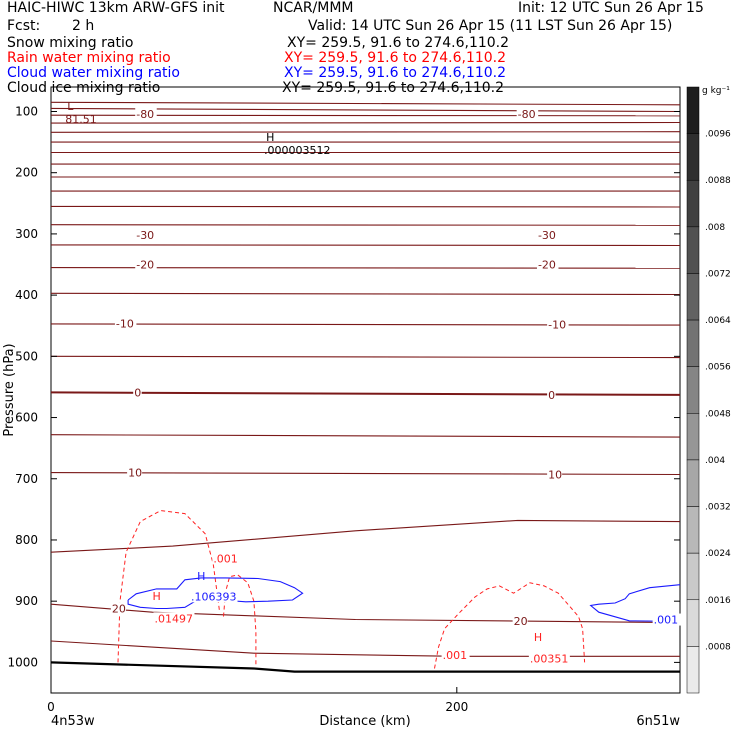 This screenshot has width=740, height=740. Describe the element at coordinates (718, 554) in the screenshot. I see `colorbar-level-label: .0024` at that location.